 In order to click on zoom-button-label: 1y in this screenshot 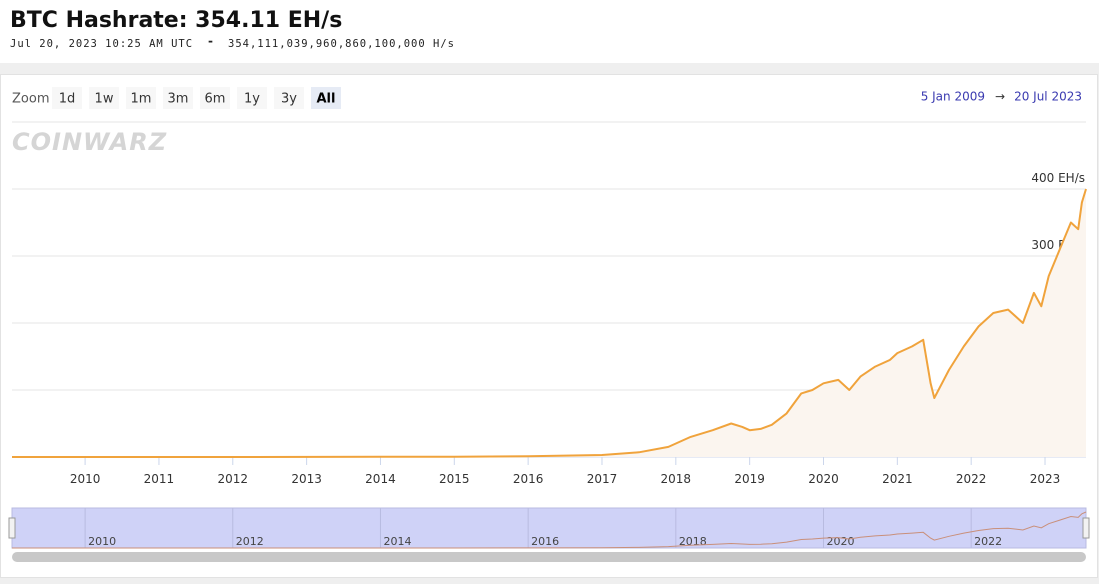, I will do `click(252, 99)`.